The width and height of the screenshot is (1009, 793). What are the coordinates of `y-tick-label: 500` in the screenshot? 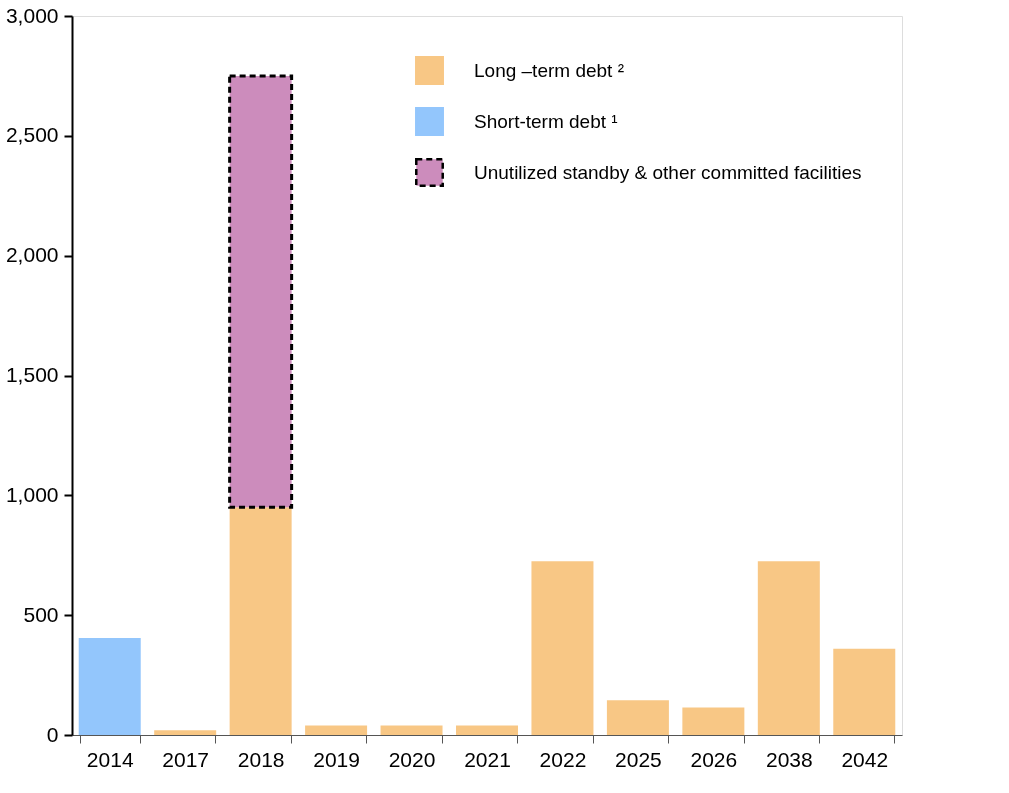 It's located at (41, 614).